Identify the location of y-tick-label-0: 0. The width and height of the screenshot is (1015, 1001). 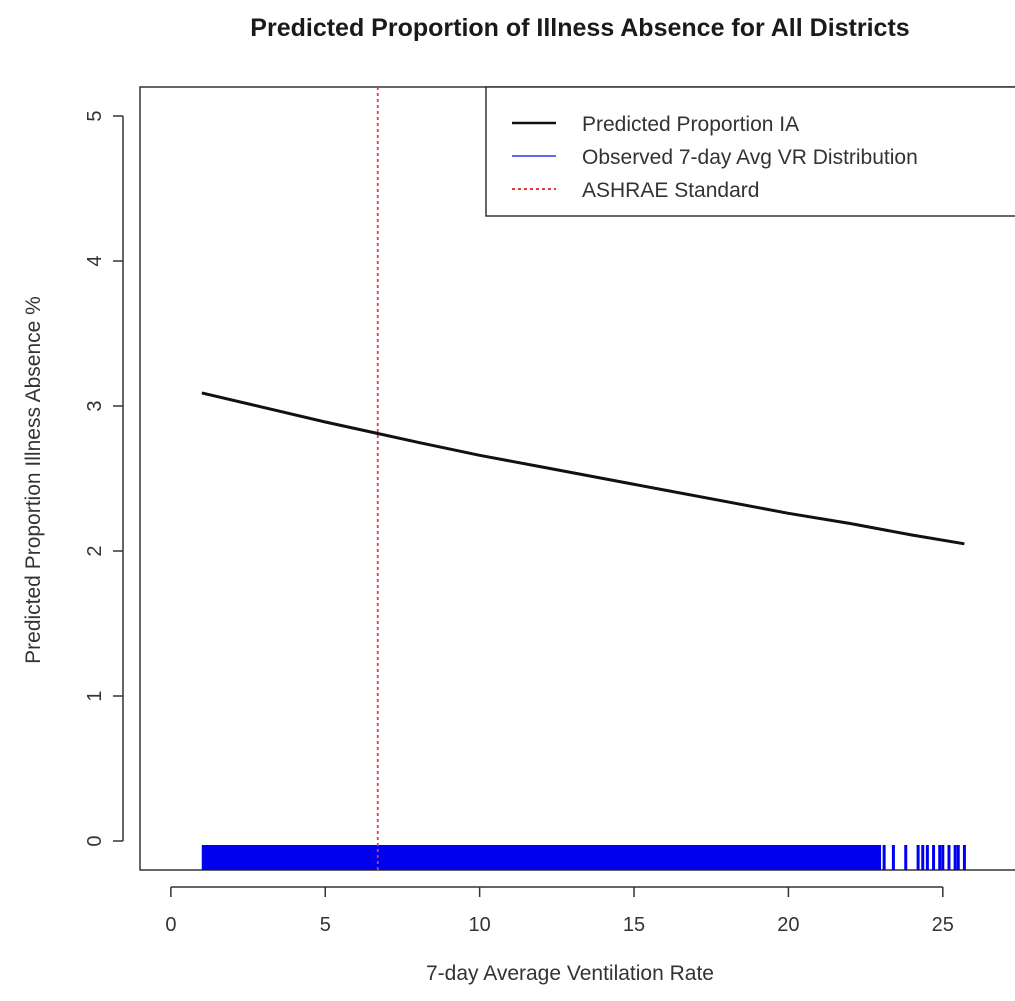
(95, 840).